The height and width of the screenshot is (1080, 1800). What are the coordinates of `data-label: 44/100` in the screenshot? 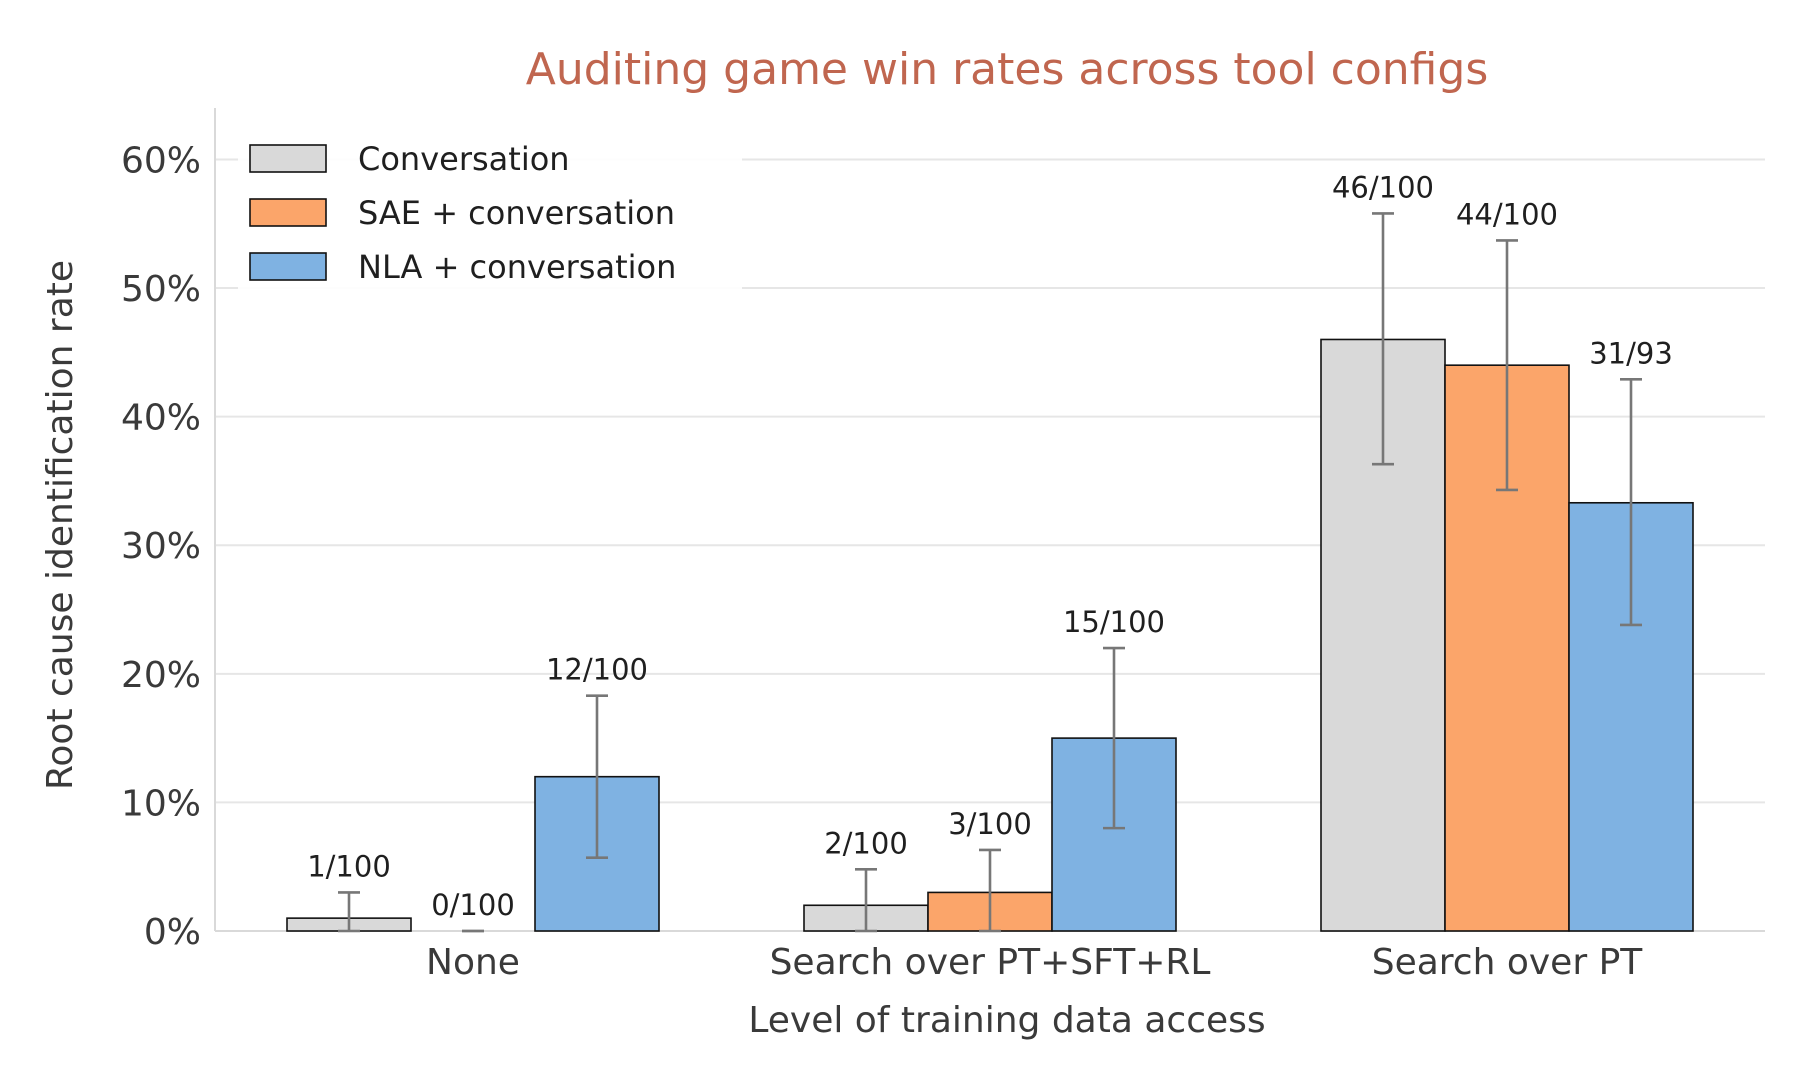 It's located at (1507, 214).